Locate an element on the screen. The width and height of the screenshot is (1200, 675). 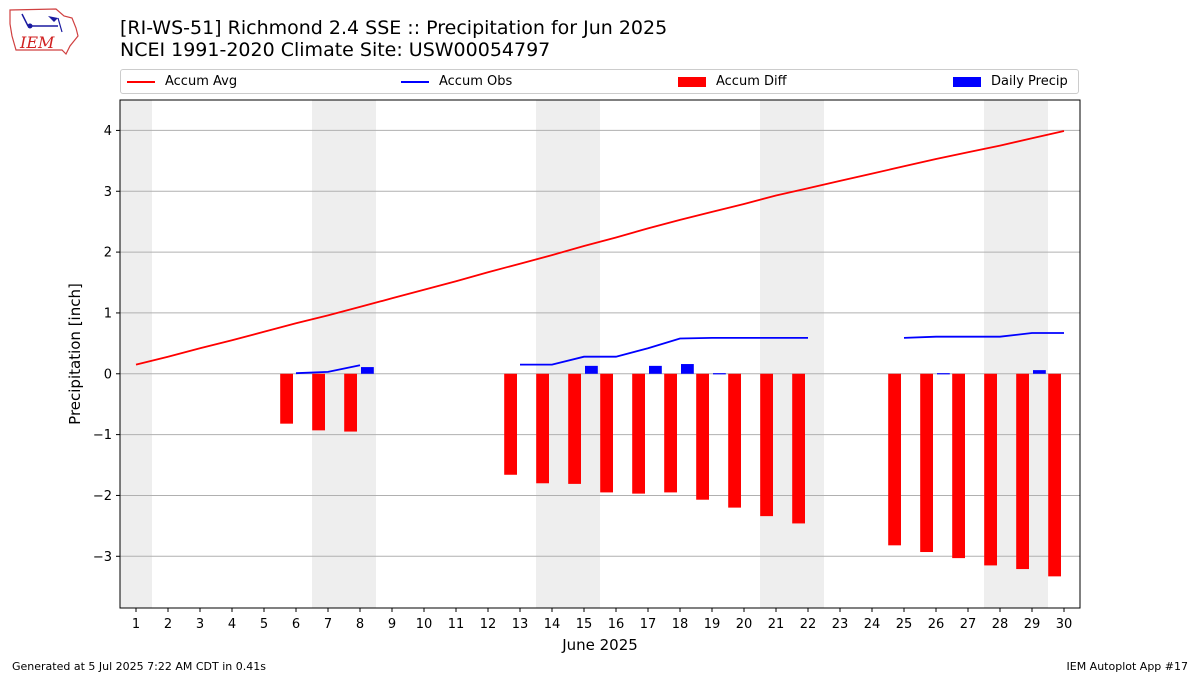
y-tick-label: 3 is located at coordinates (108, 192).